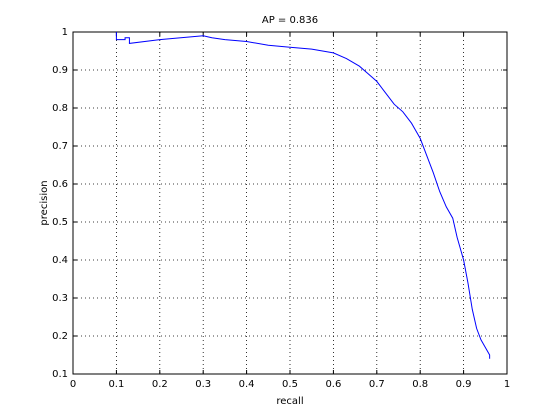 The image size is (560, 420). What do you see at coordinates (60, 108) in the screenshot?
I see `y-tick-label: 0.8` at bounding box center [60, 108].